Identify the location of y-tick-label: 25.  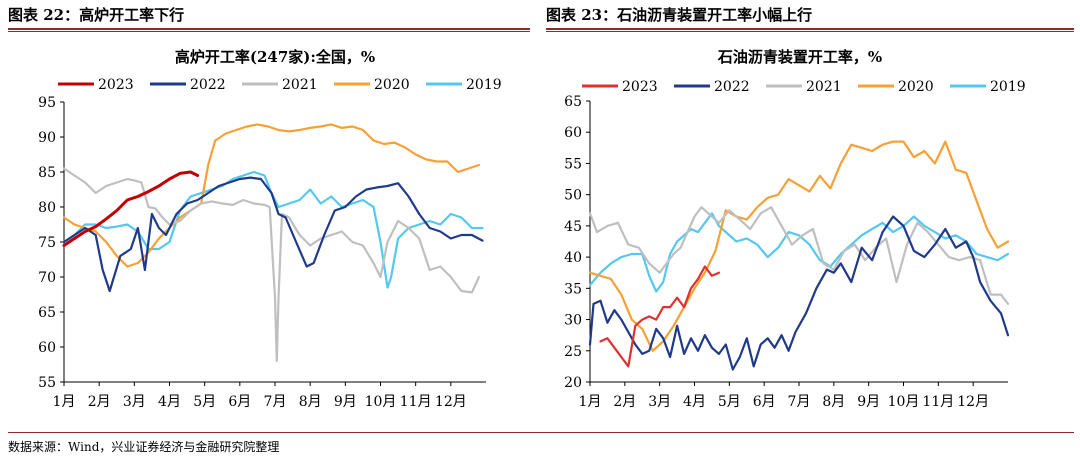
(573, 352).